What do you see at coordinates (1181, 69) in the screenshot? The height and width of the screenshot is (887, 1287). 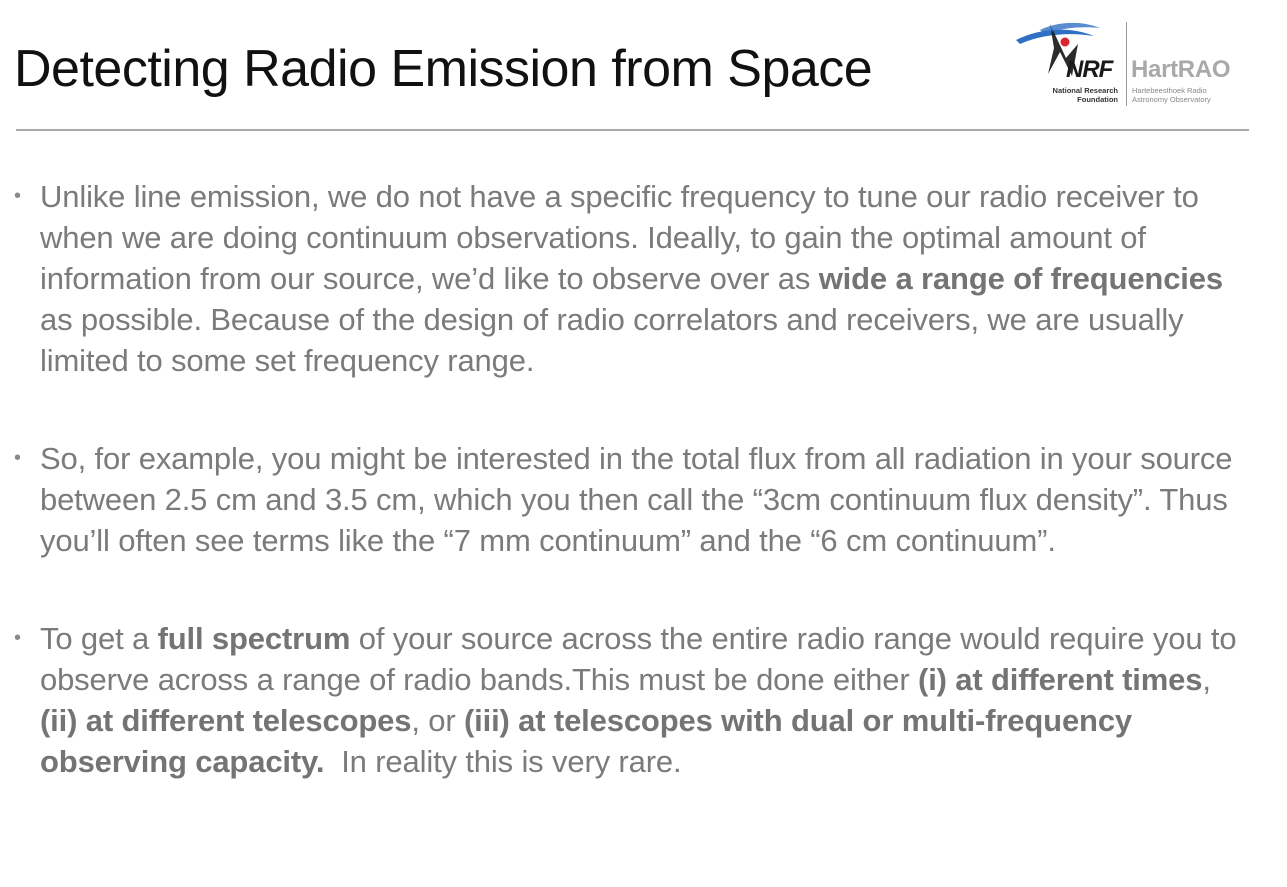 I see `hartrao-wordmark: HartRAO` at bounding box center [1181, 69].